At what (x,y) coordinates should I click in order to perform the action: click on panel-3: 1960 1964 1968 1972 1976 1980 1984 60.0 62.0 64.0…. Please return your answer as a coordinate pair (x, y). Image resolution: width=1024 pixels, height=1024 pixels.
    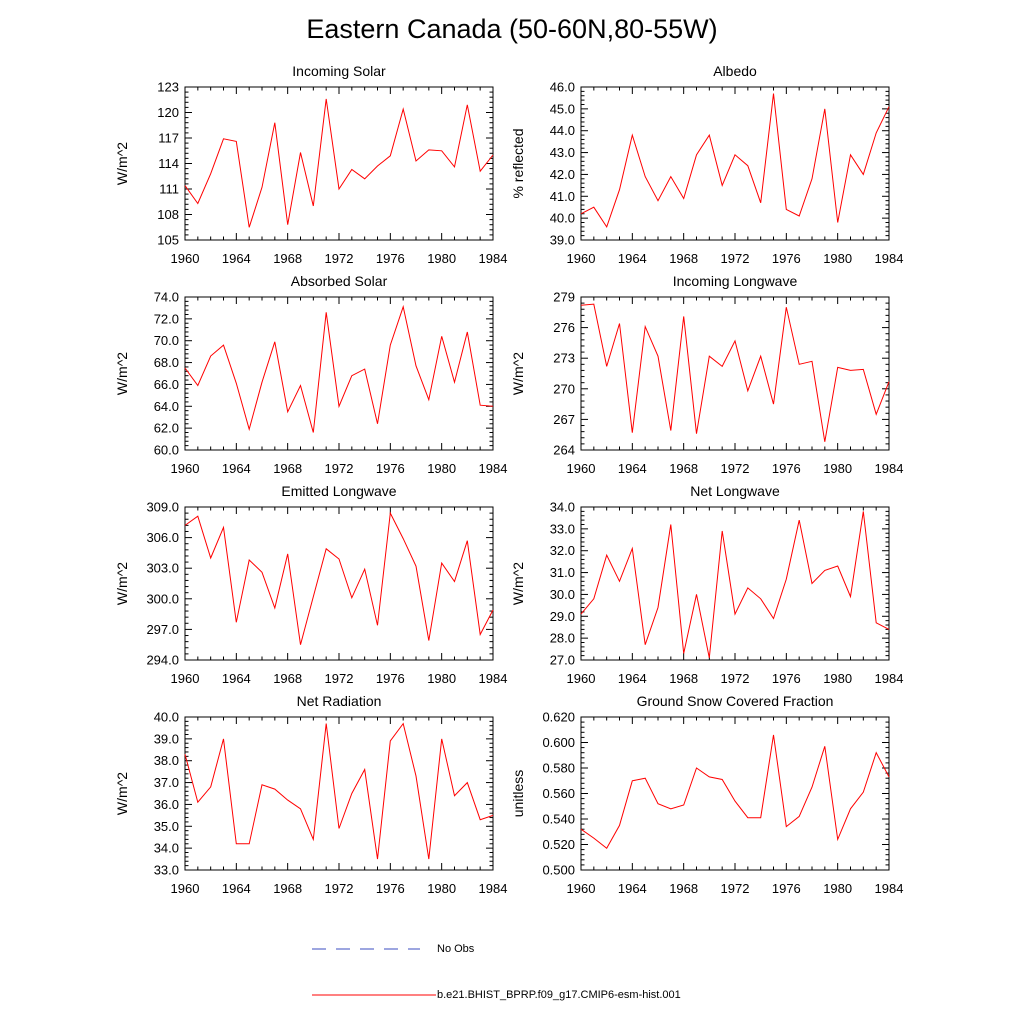
    Looking at the image, I should click on (310, 374).